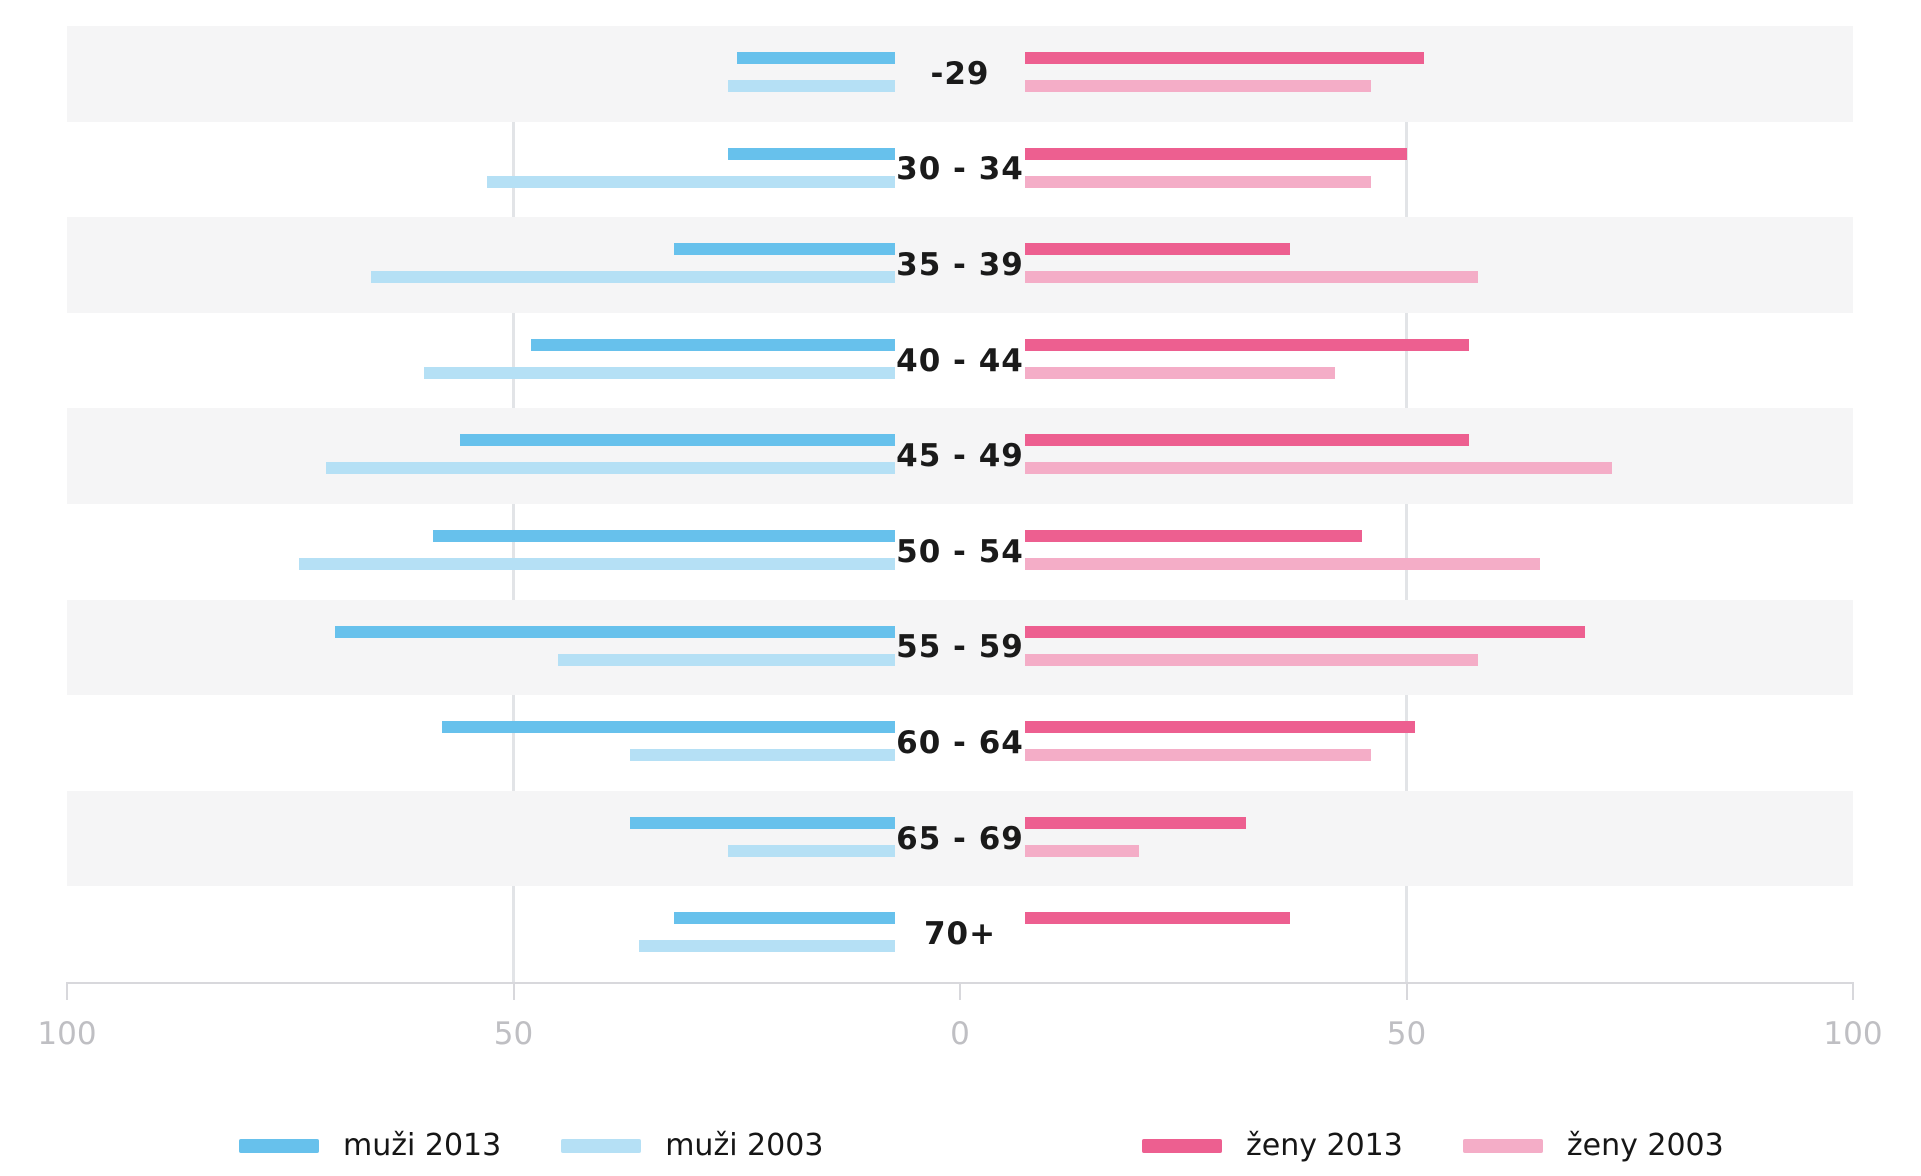 This screenshot has width=1921, height=1176. Describe the element at coordinates (1645, 1145) in the screenshot. I see `legend-label: ženy 2003` at that location.